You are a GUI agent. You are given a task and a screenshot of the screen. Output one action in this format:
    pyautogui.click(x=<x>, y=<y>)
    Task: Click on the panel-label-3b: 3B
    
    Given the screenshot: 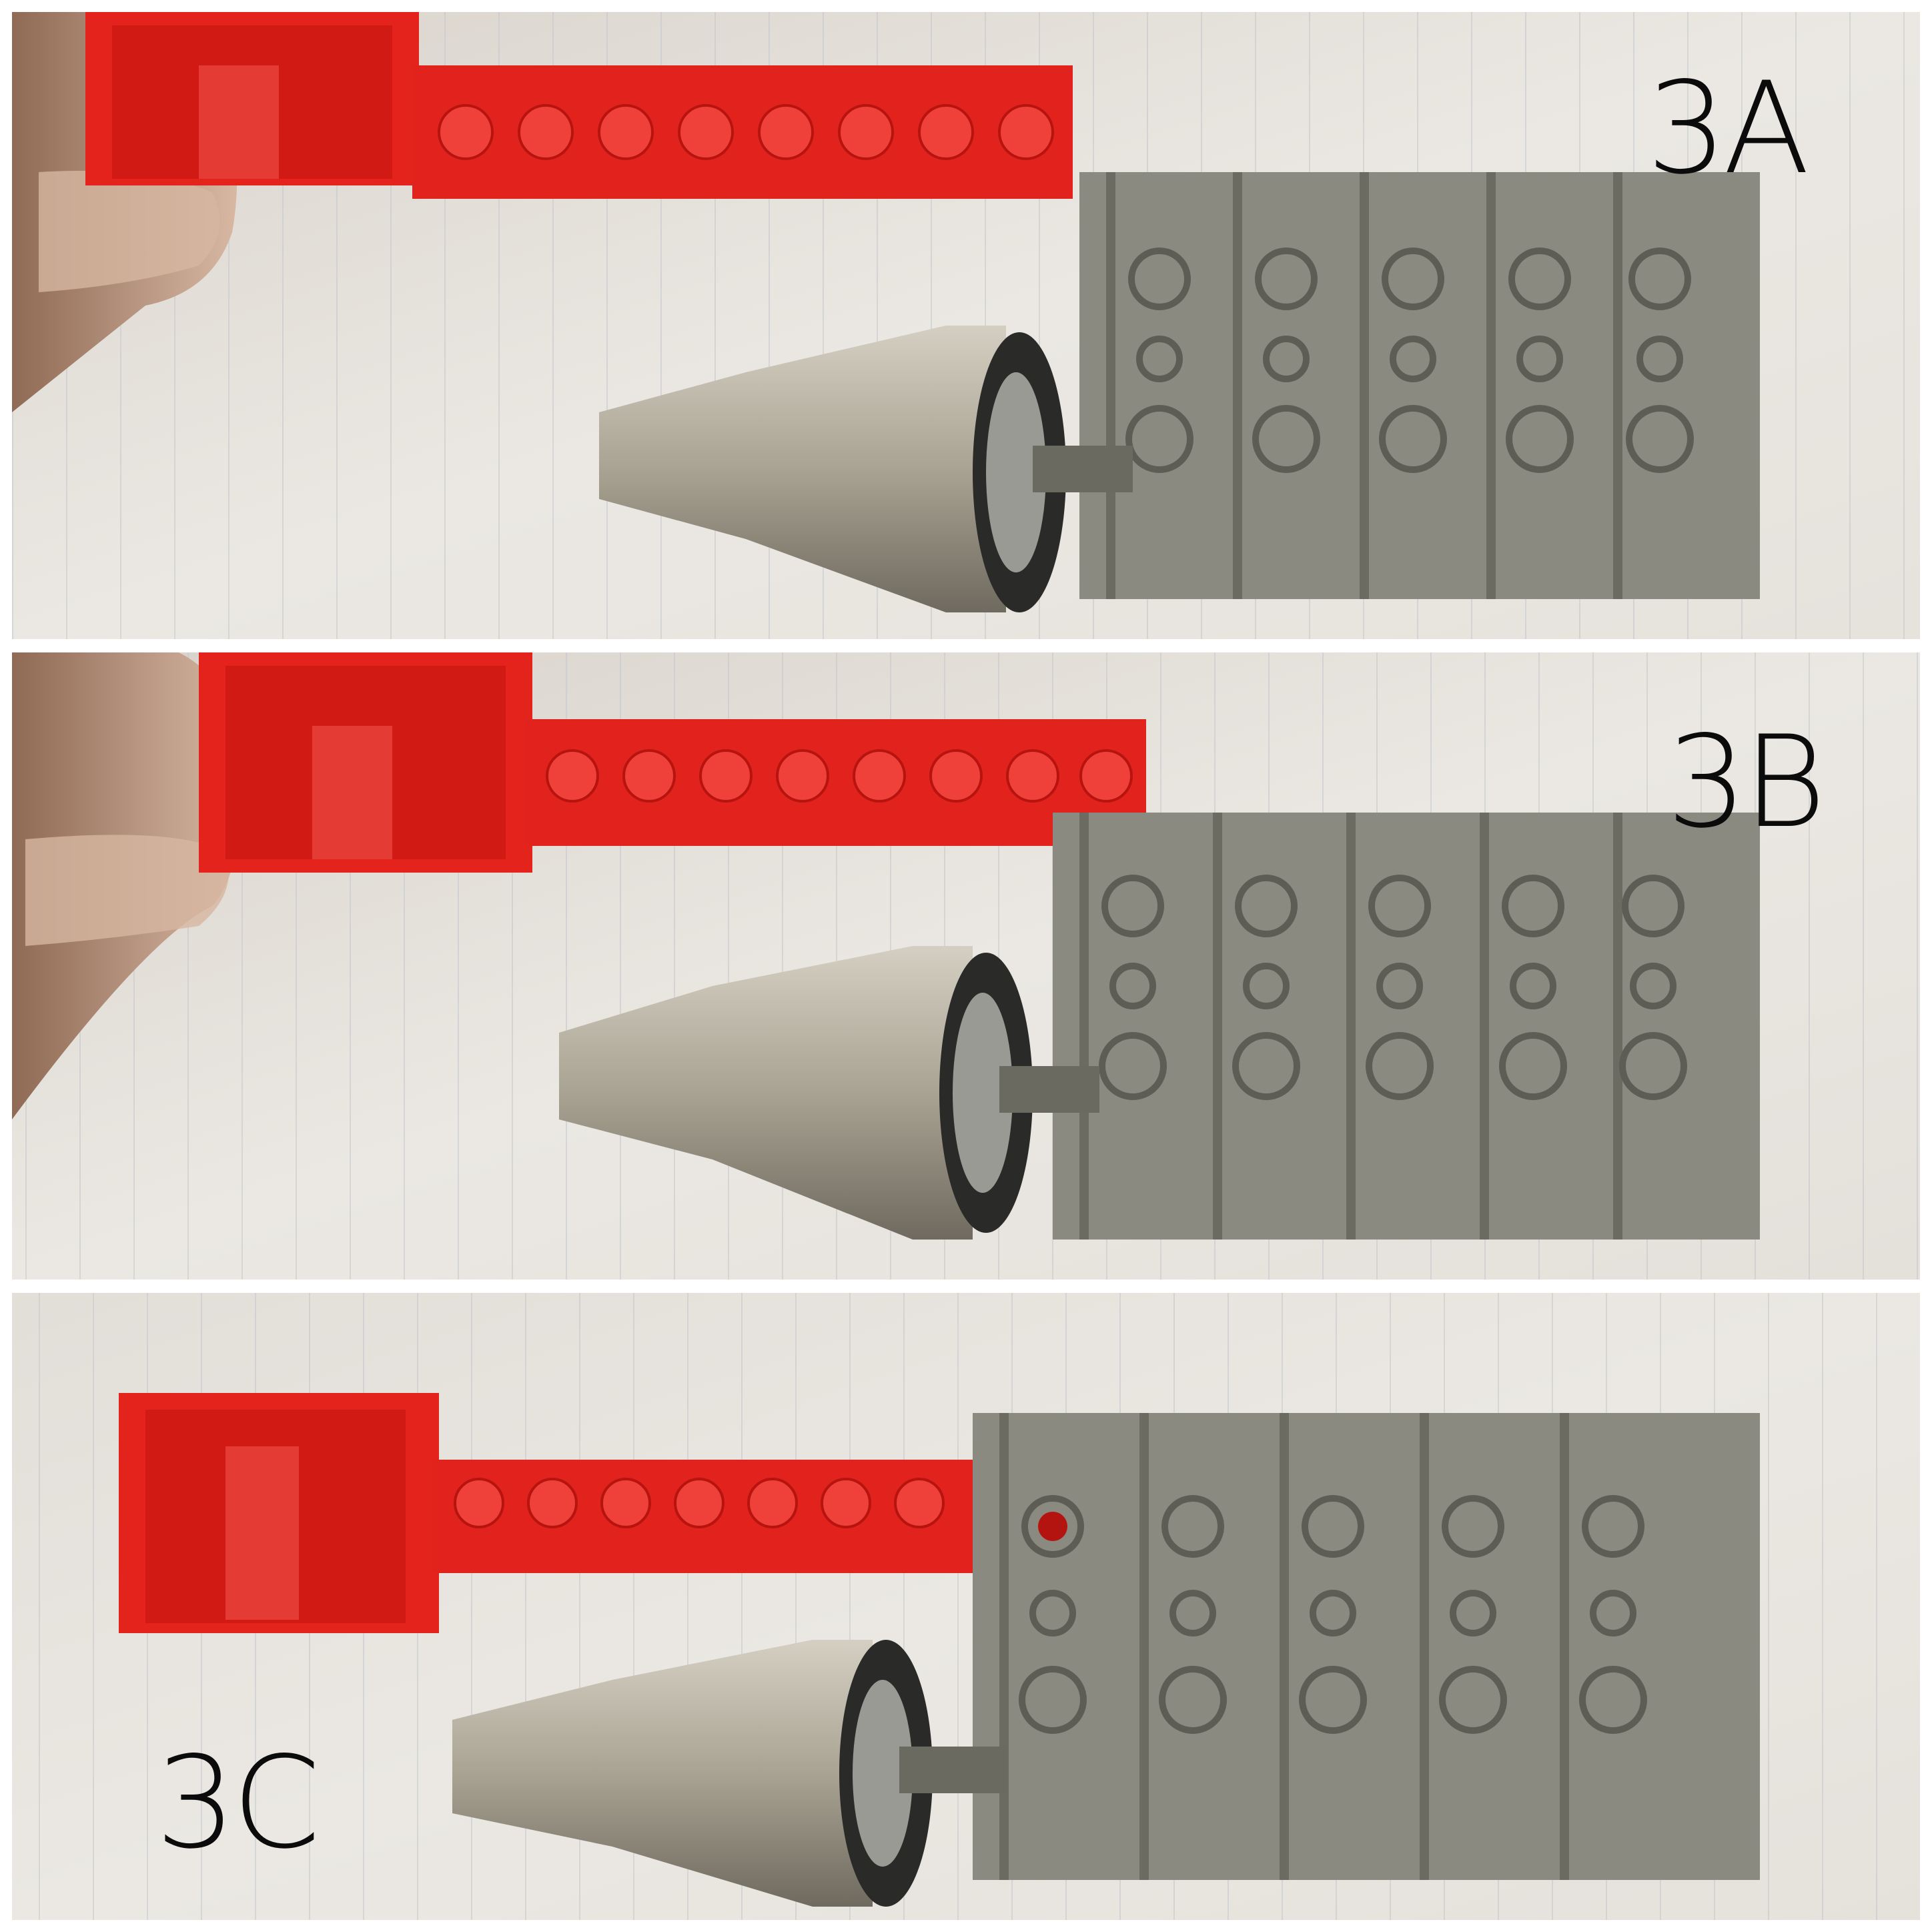 What is the action you would take?
    pyautogui.click(x=1746, y=782)
    